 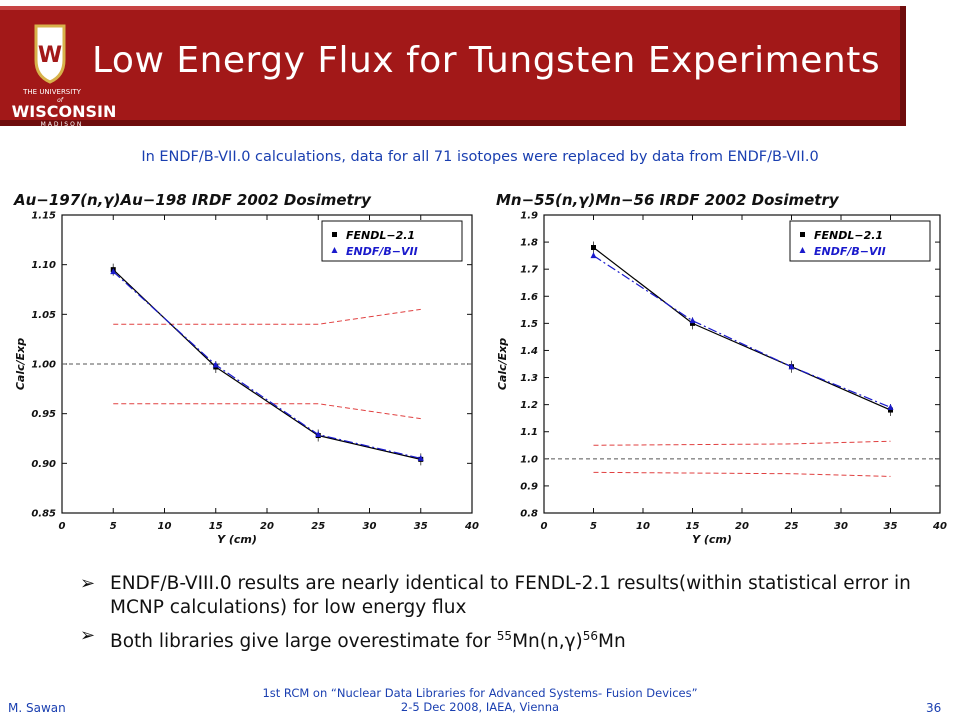 What do you see at coordinates (486, 60) in the screenshot?
I see `page-title: Low Energy Flux for Tungsten Experiments` at bounding box center [486, 60].